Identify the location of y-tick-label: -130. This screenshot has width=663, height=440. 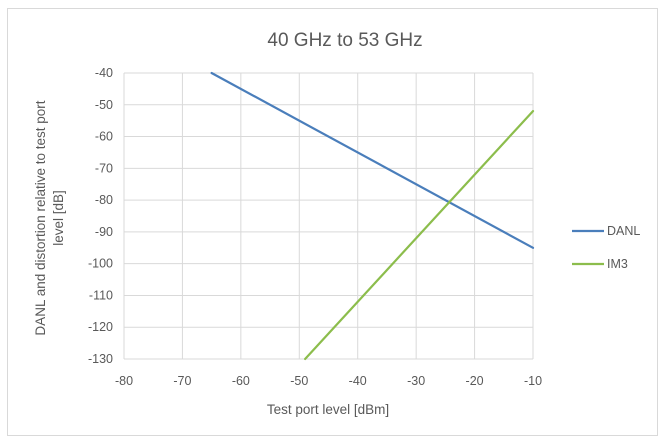
(100, 359).